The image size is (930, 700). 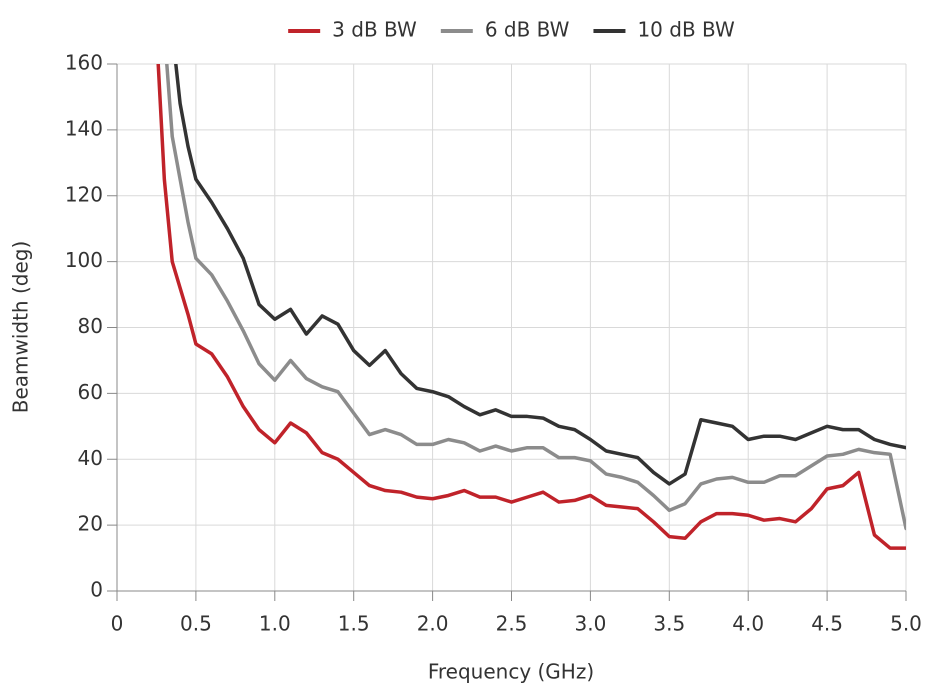 I want to click on x-tick-label: 5.0, so click(x=906, y=624).